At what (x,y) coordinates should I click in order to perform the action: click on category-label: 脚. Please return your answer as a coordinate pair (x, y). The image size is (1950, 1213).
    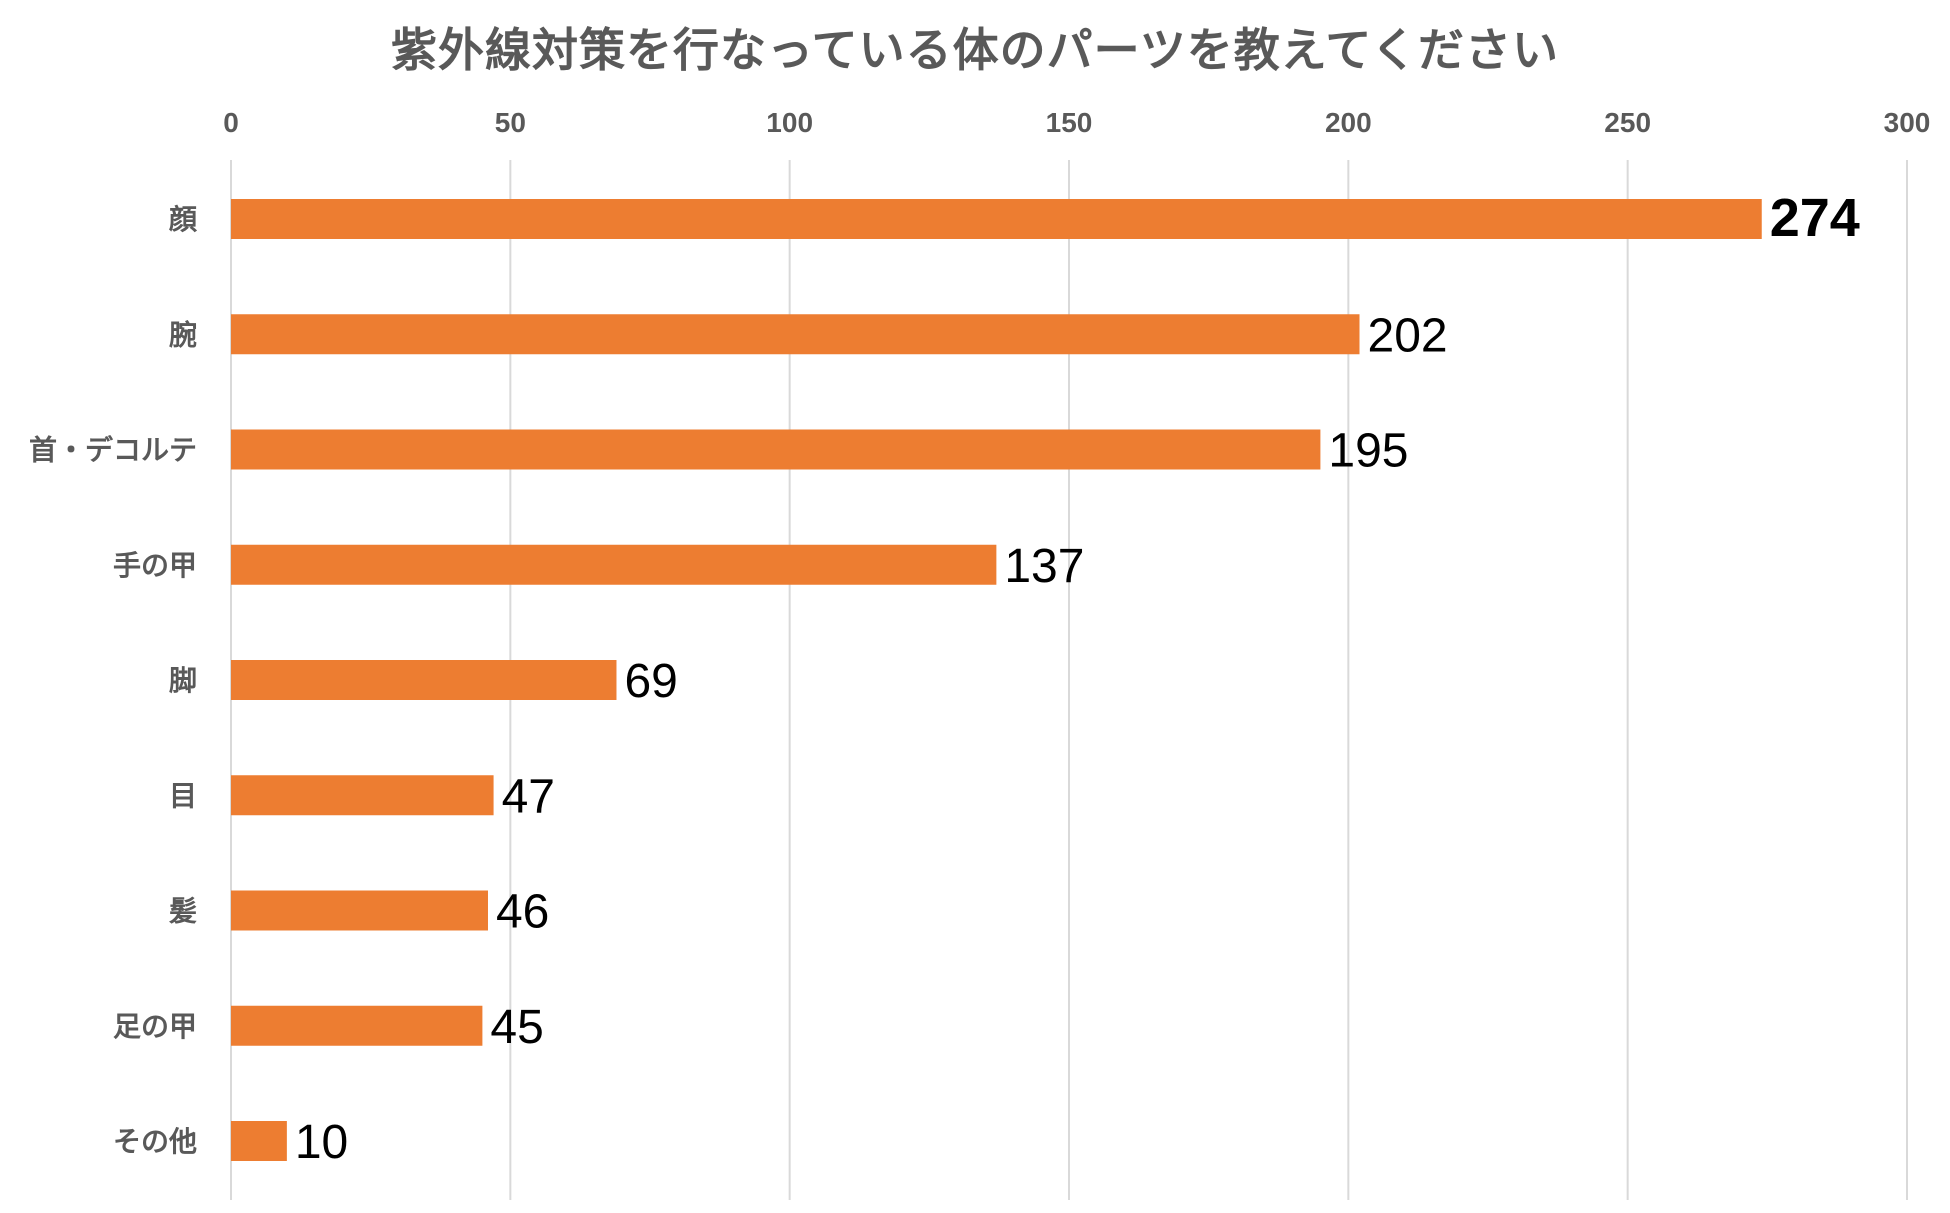
    Looking at the image, I should click on (183, 680).